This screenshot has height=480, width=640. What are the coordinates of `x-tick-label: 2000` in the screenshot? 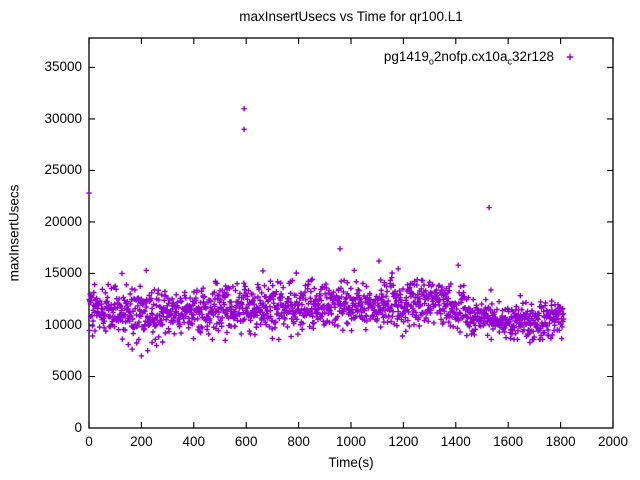 It's located at (613, 441).